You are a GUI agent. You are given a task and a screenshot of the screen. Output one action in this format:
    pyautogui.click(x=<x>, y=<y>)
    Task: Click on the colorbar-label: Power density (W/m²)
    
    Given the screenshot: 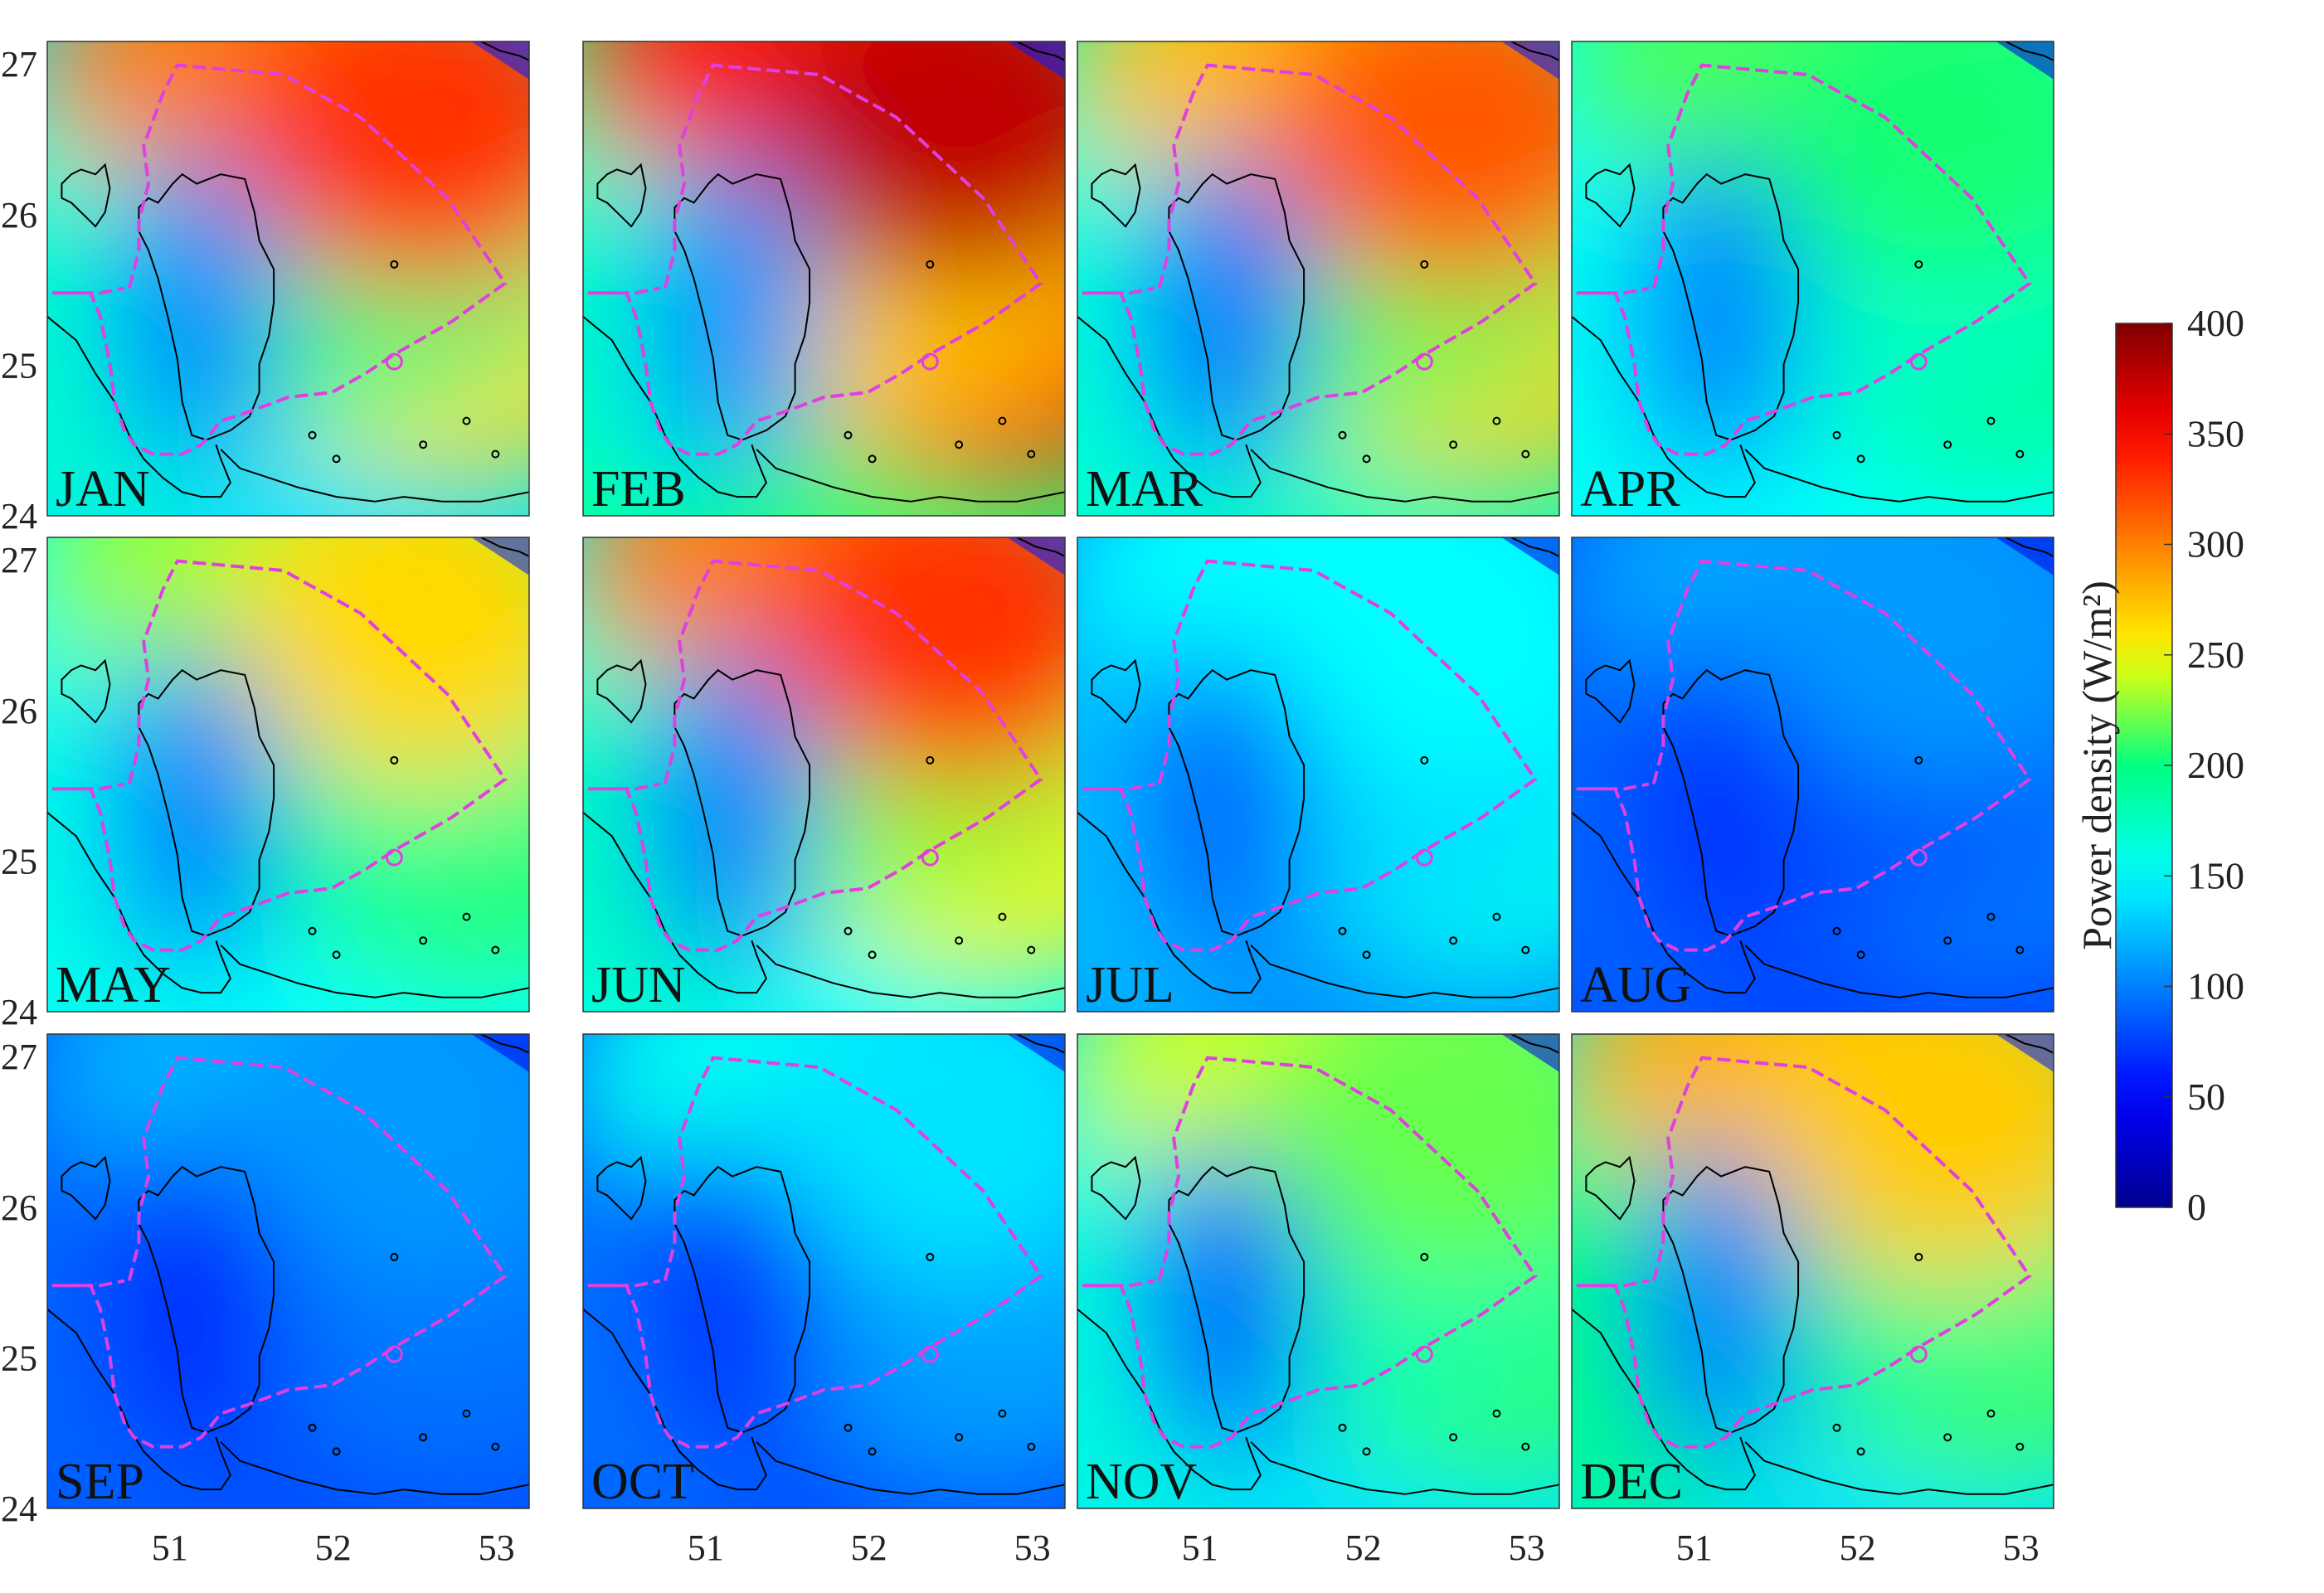 What is the action you would take?
    pyautogui.click(x=2097, y=764)
    